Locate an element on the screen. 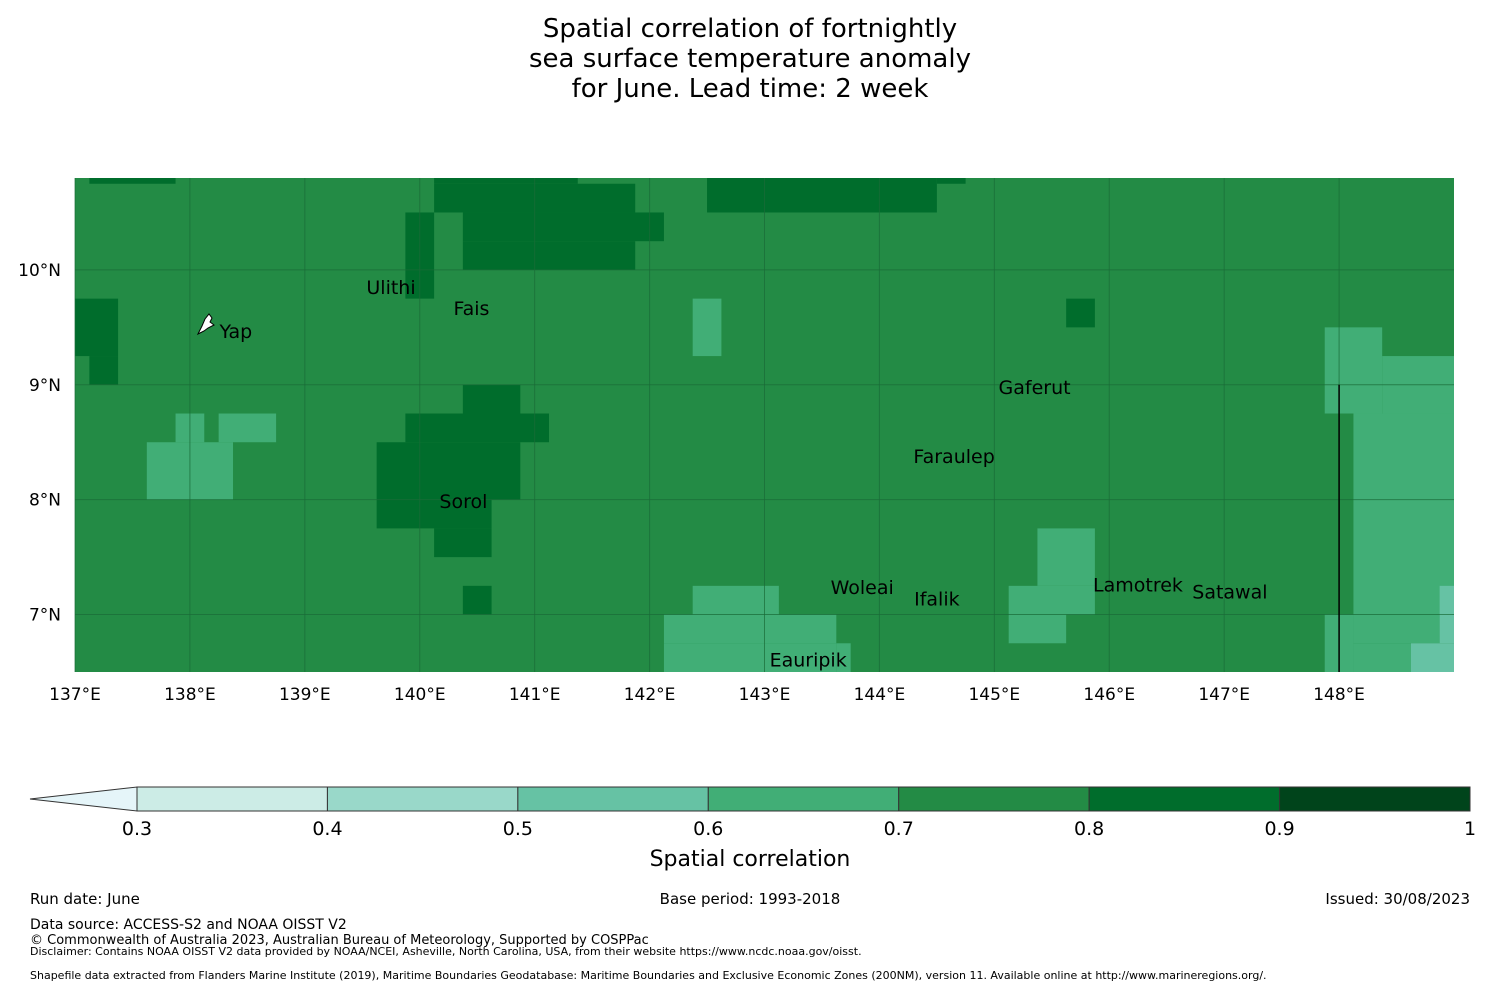  place-label: Sorol is located at coordinates (463, 502).